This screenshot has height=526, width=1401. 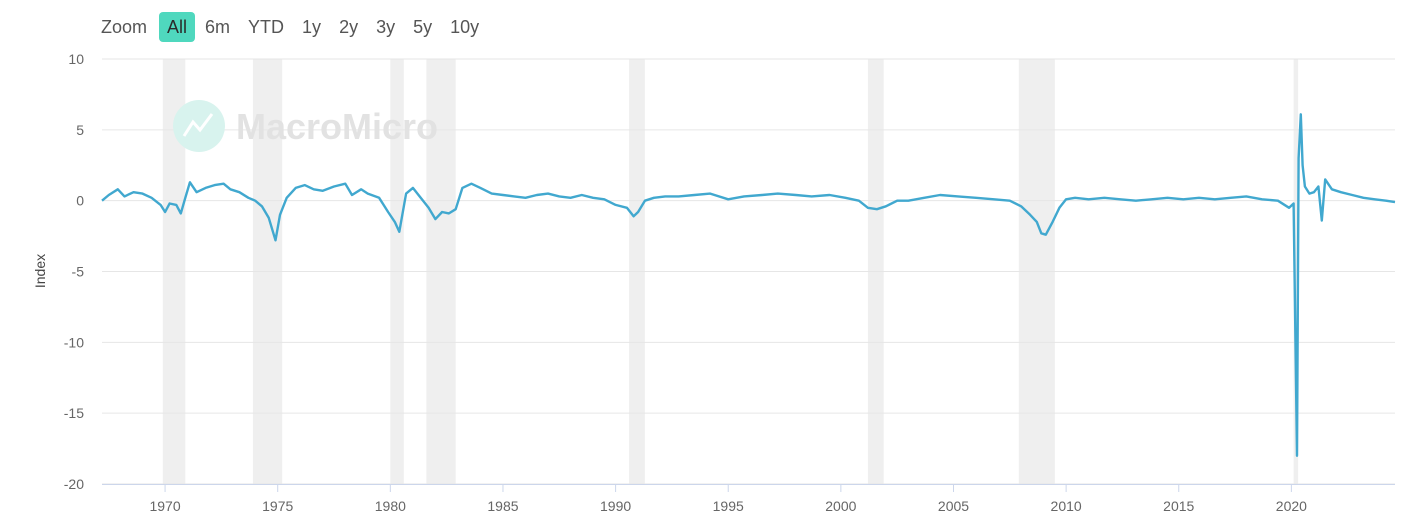 I want to click on x-tick-label: 1990, so click(x=615, y=506).